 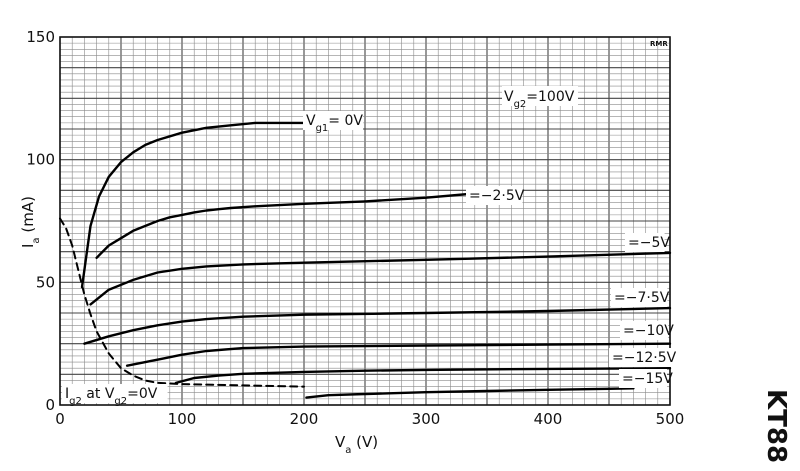 What do you see at coordinates (45, 282) in the screenshot?
I see `y-tick-label: 50` at bounding box center [45, 282].